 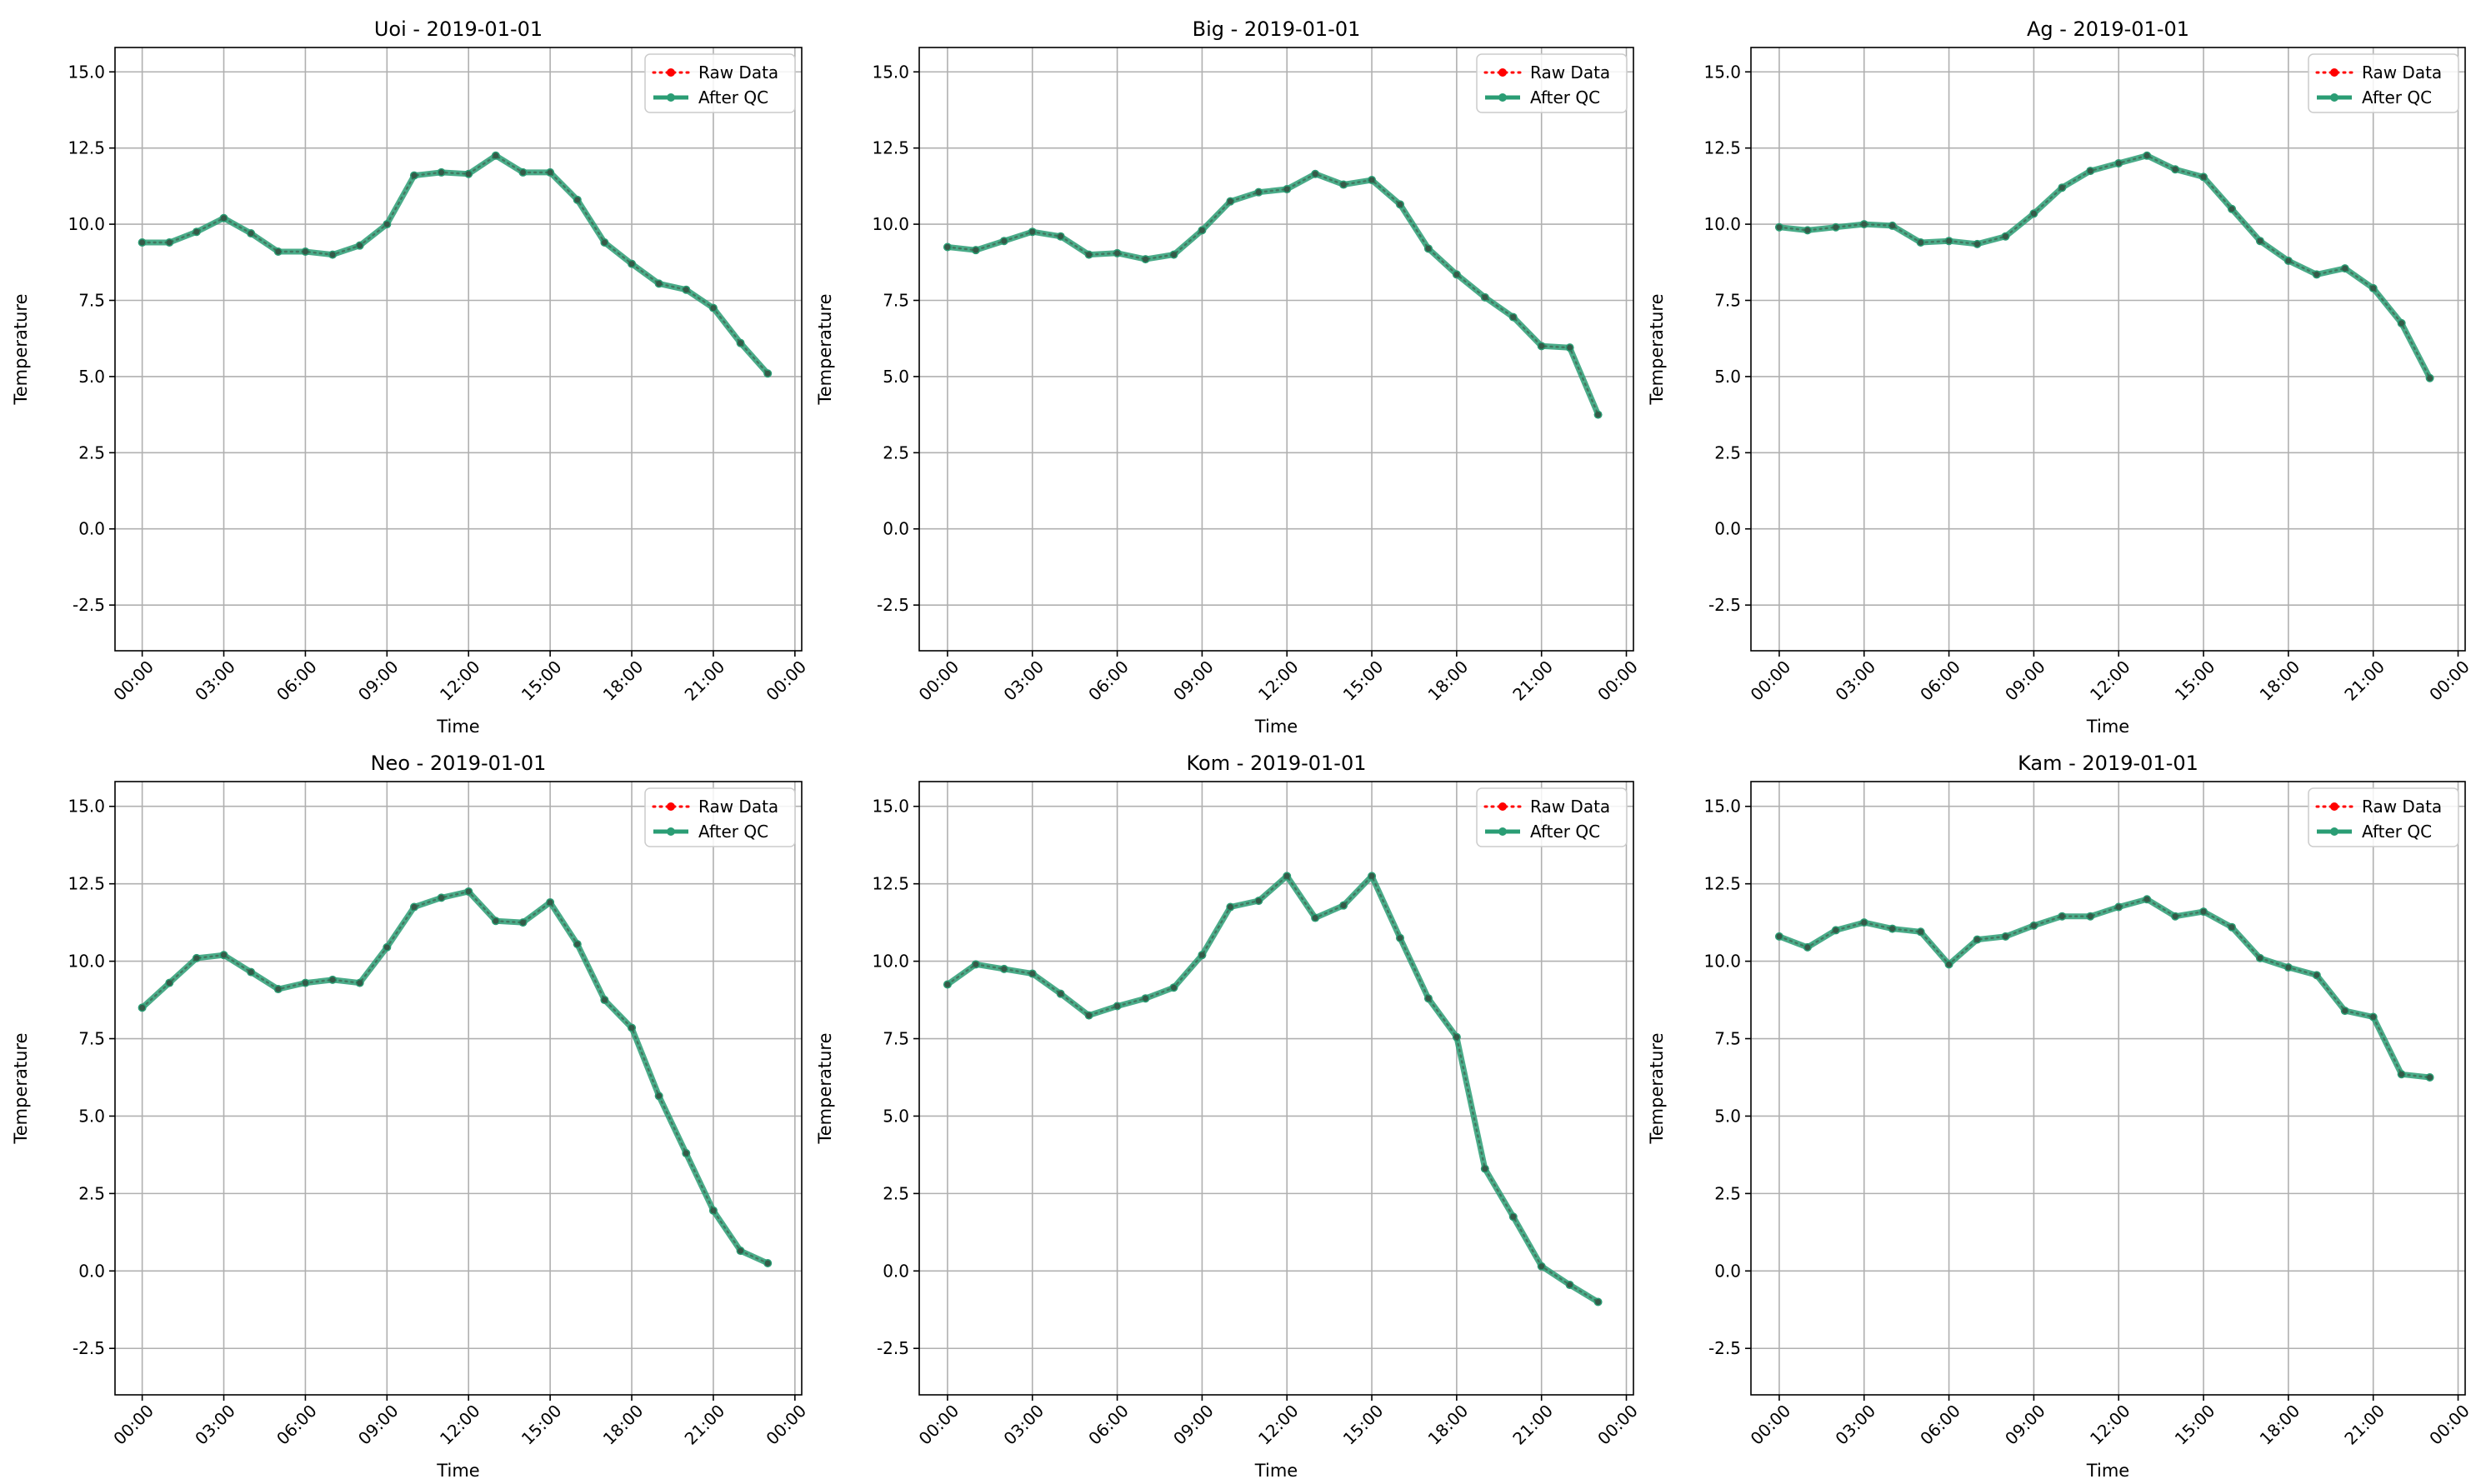 What do you see at coordinates (1277, 29) in the screenshot?
I see `chart-title: Big - 2019-01-01` at bounding box center [1277, 29].